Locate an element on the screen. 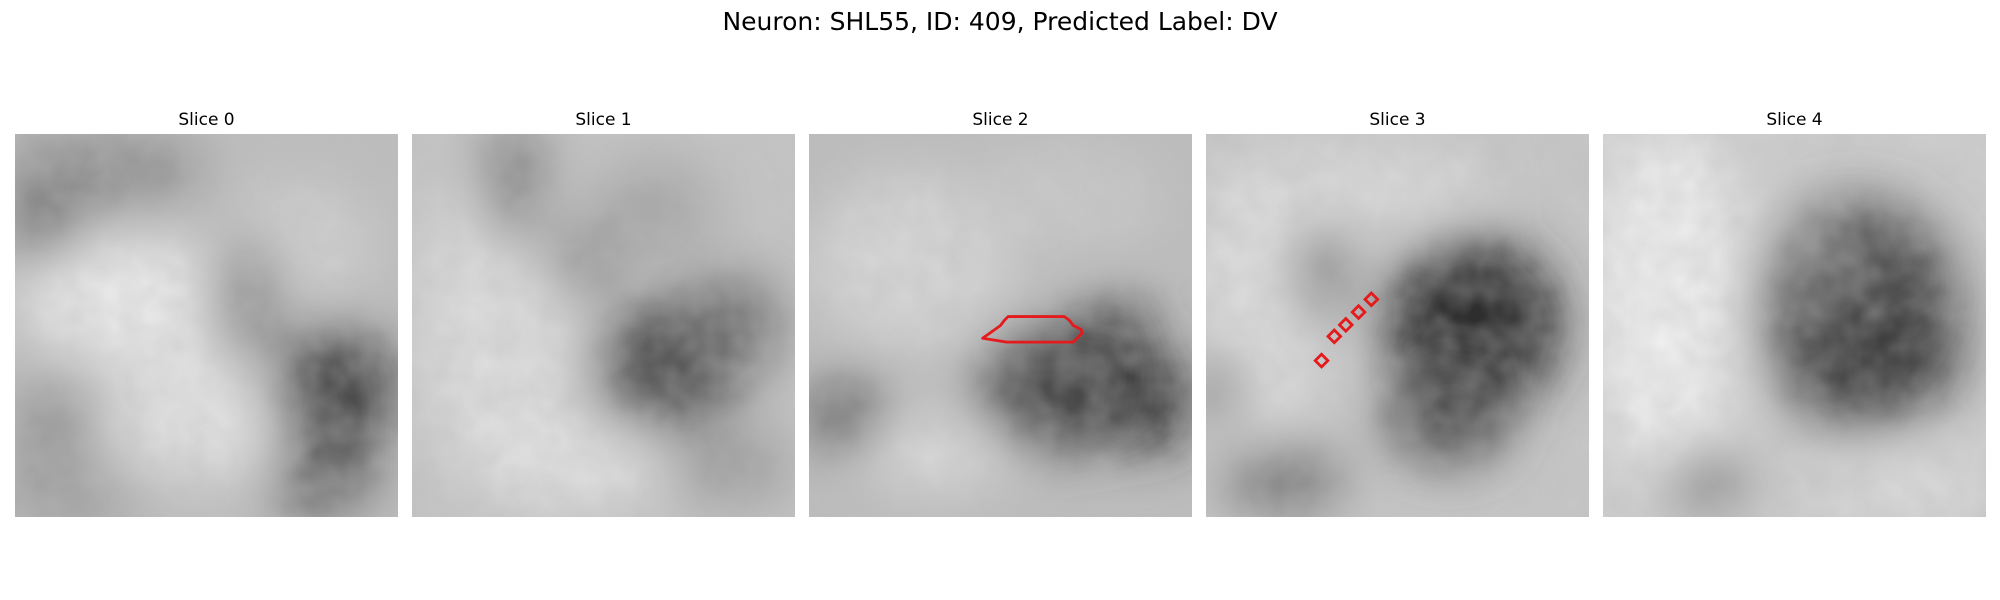 Image resolution: width=2000 pixels, height=600 pixels. slice-title-2: Slice 2 is located at coordinates (1000, 120).